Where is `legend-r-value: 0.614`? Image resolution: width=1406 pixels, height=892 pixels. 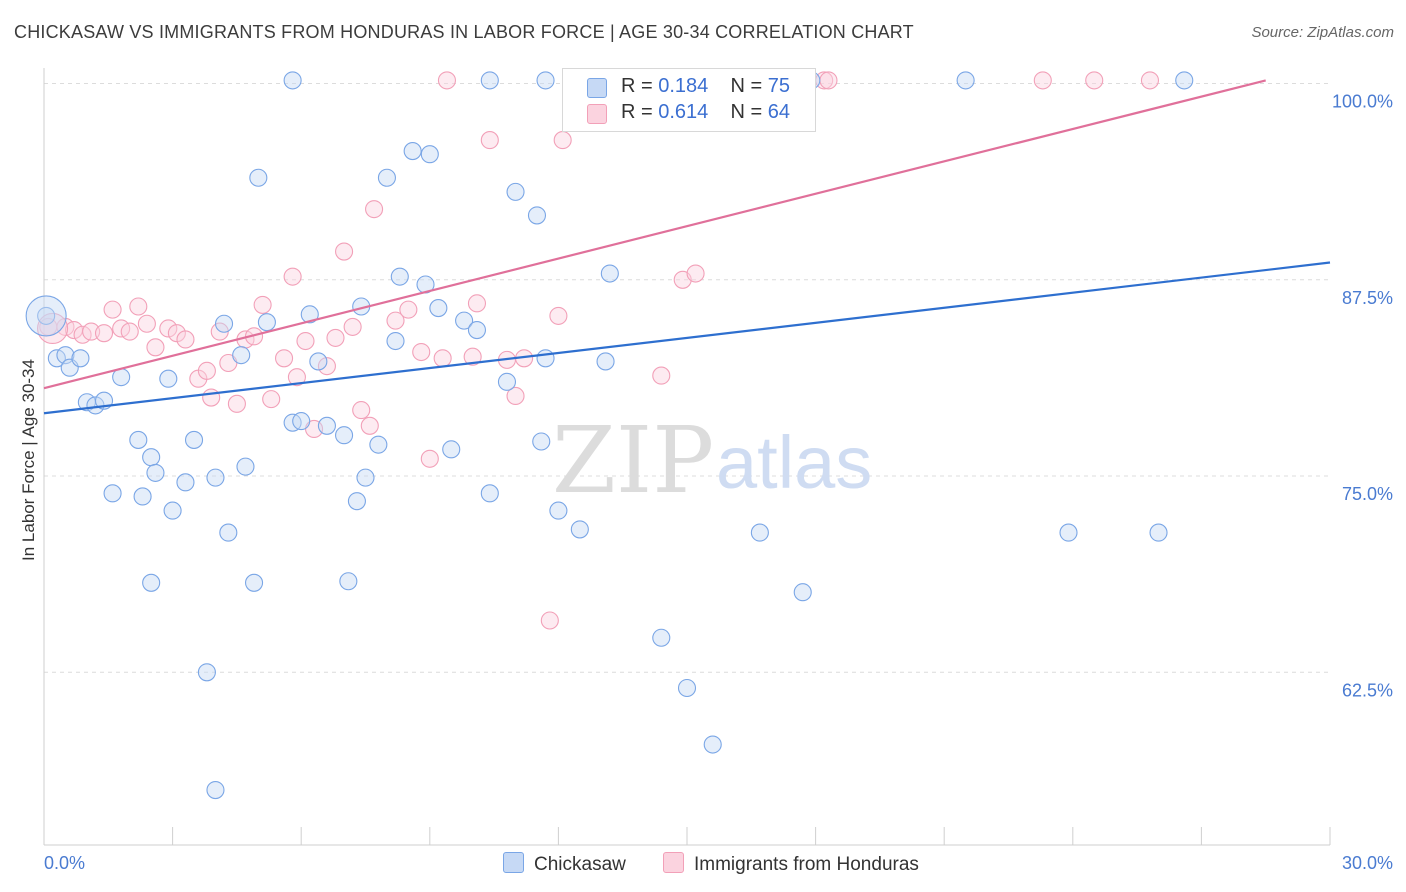
legend-r-value: 0.614 is located at coordinates (683, 112).